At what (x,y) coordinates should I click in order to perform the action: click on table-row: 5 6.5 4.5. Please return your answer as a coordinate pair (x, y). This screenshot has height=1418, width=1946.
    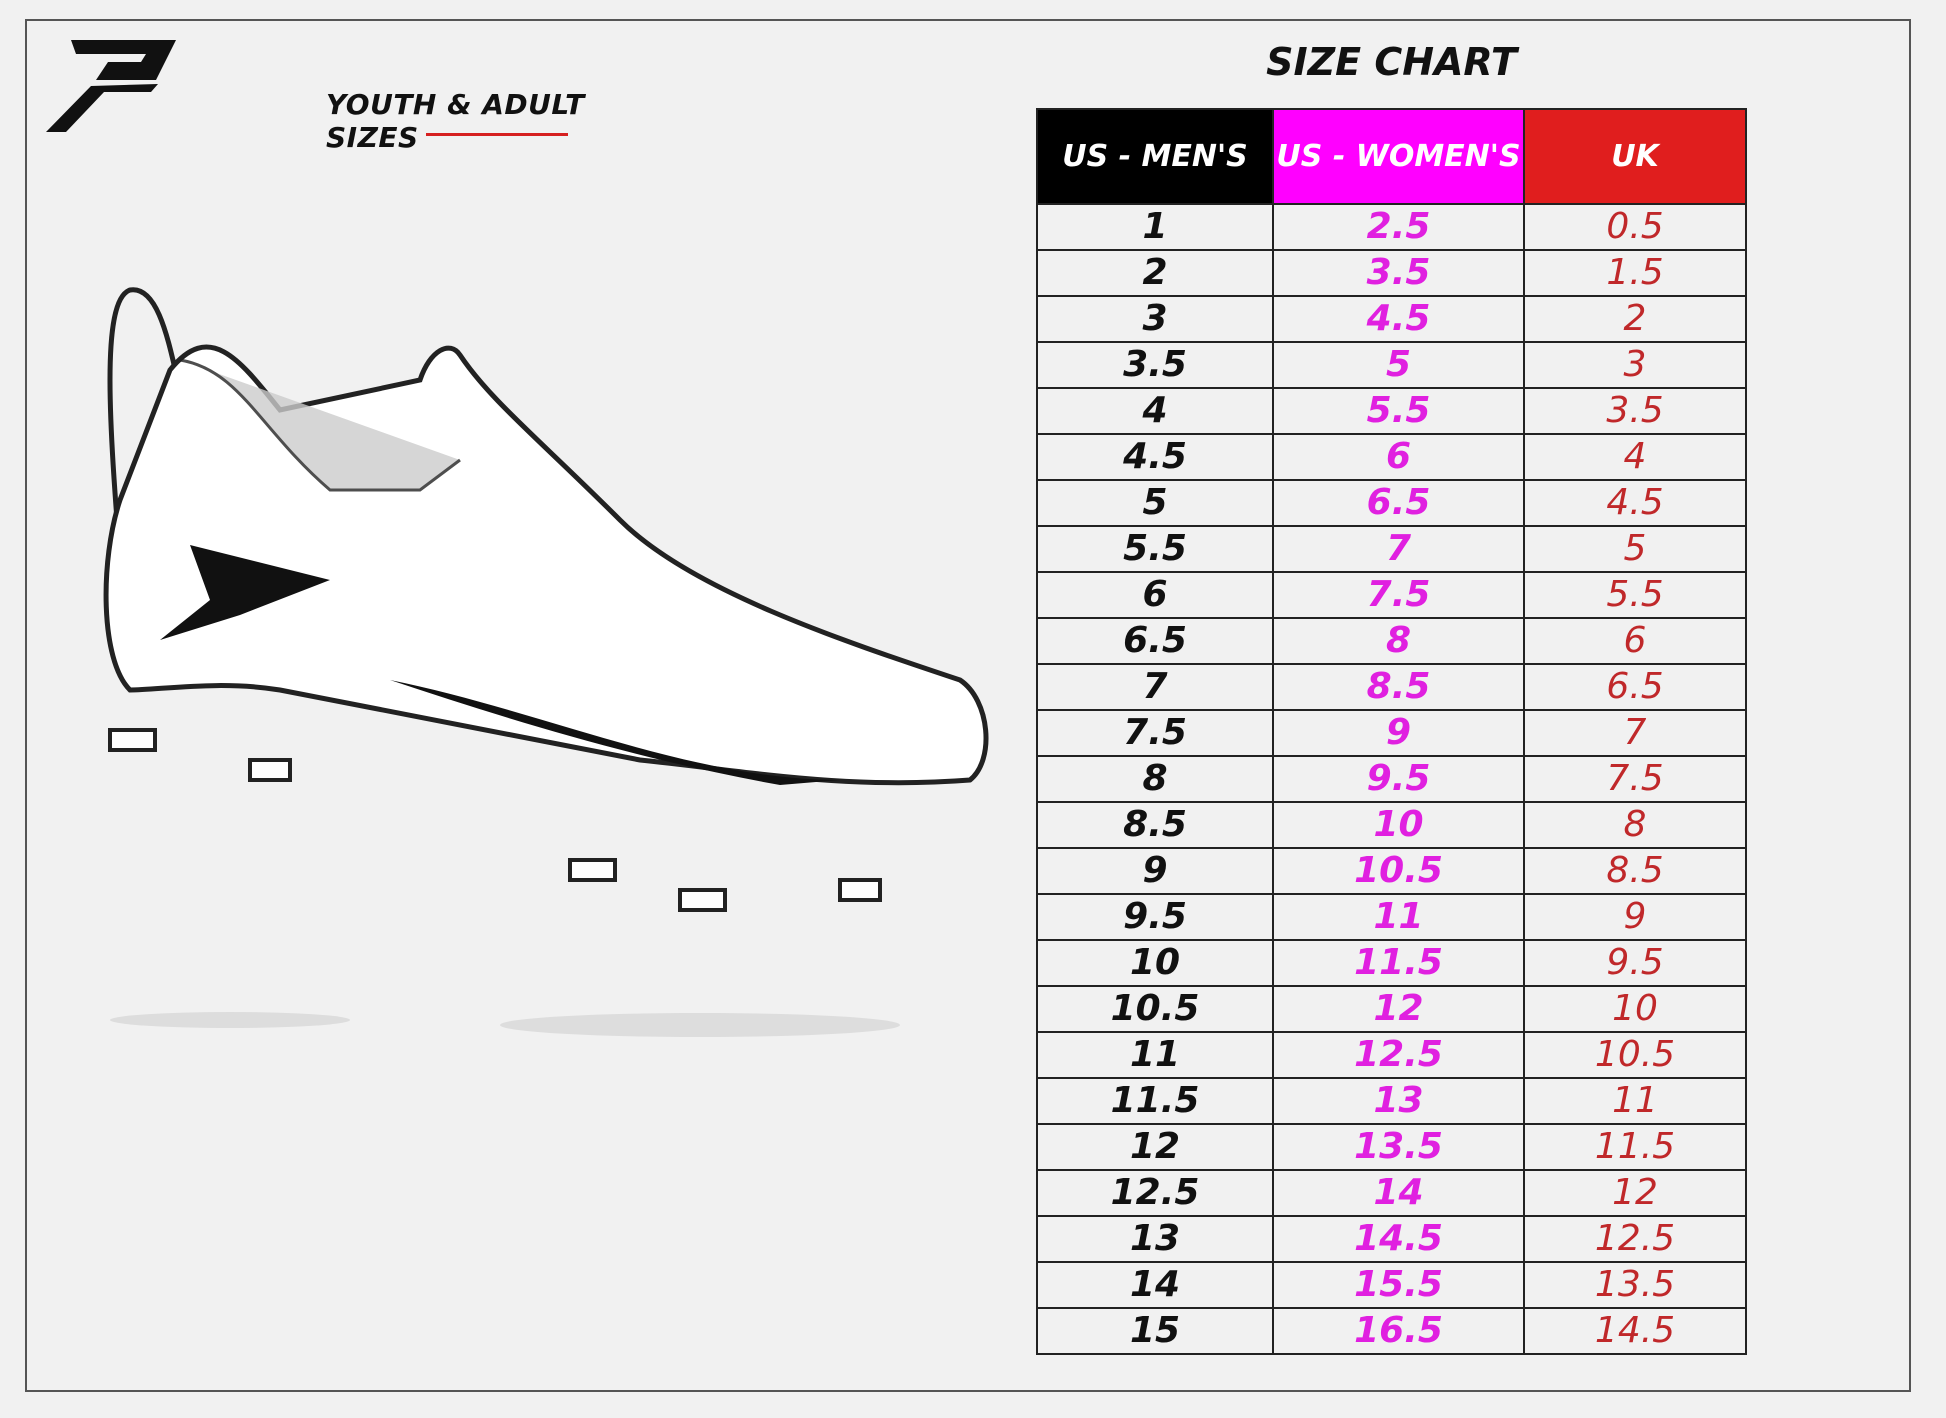
    Looking at the image, I should click on (1391, 503).